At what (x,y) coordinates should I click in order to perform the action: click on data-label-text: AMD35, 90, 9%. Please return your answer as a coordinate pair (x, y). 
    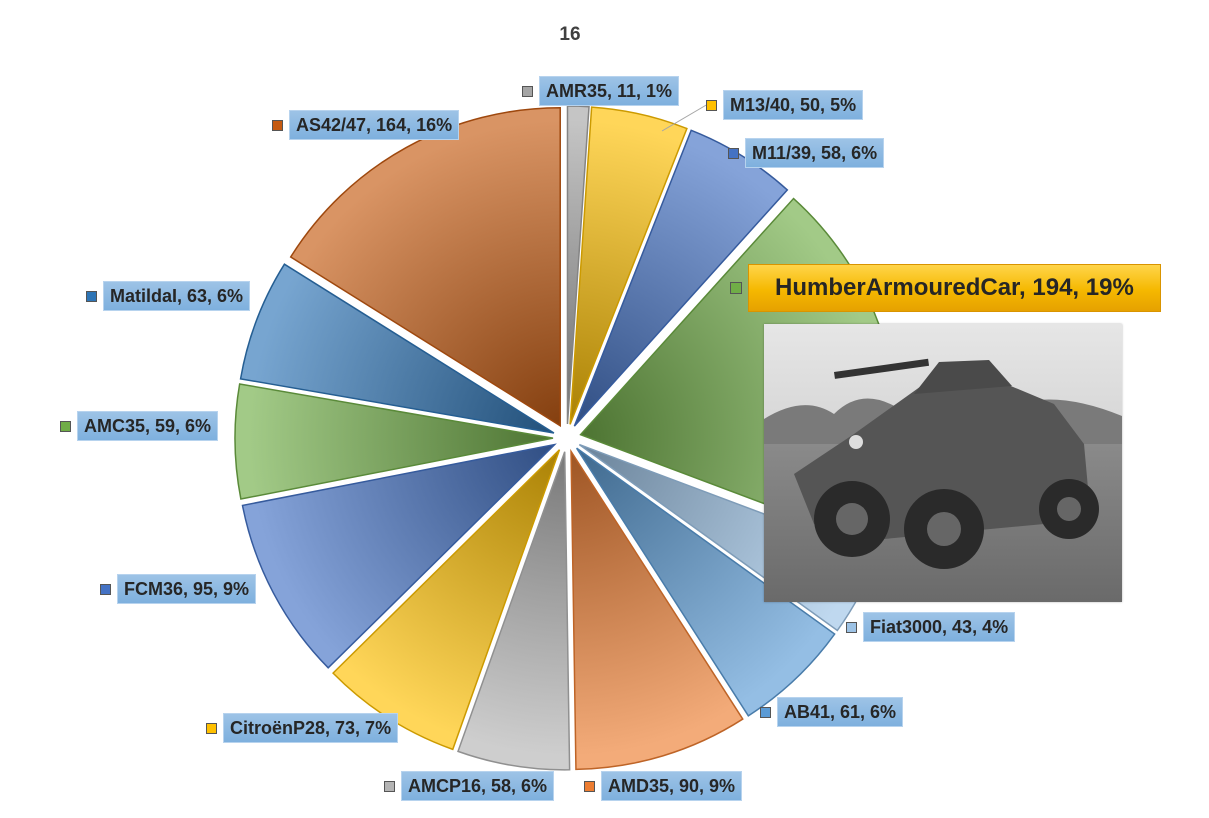
    Looking at the image, I should click on (672, 786).